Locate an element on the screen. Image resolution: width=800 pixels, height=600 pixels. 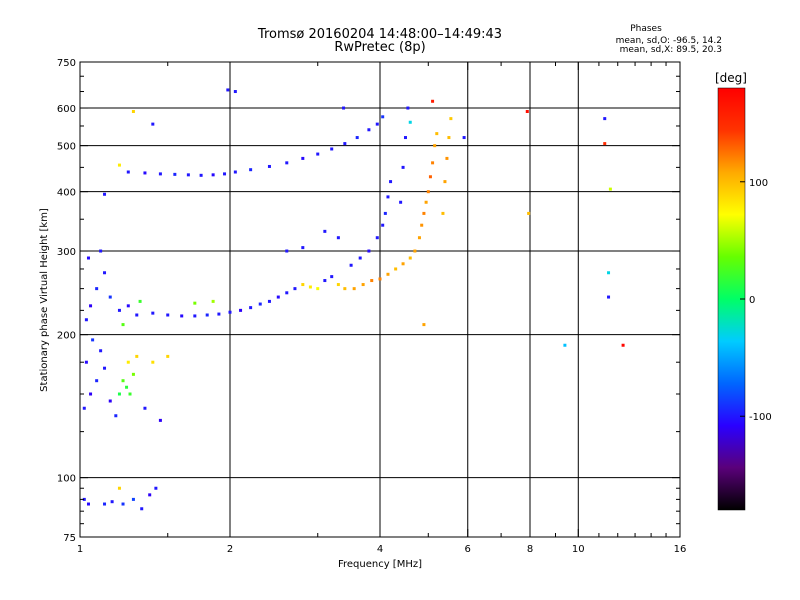
y-tick-label: 400 is located at coordinates (66, 193).